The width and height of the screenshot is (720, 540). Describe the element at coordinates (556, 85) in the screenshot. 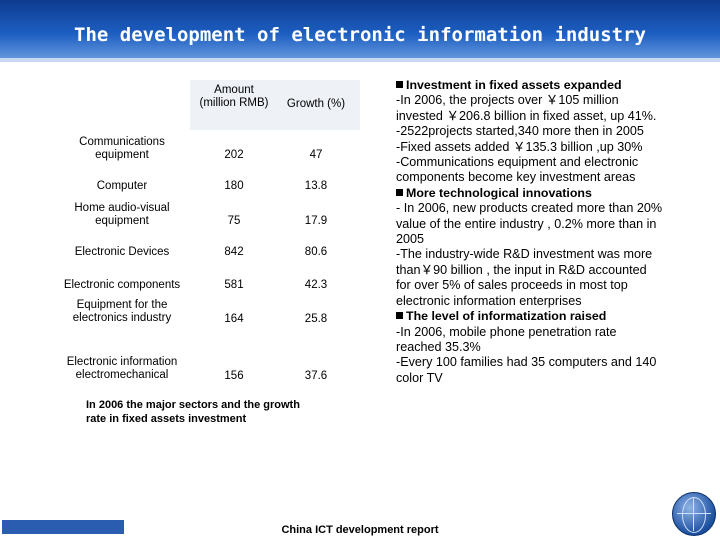

I see `bullet-heading: Investment in fixed assets expanded` at that location.